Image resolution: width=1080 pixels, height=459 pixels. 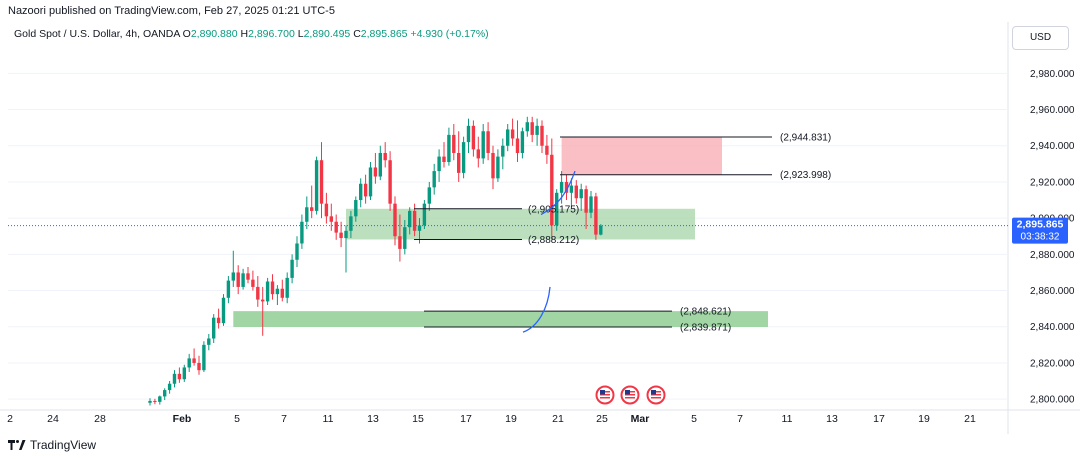 I want to click on x-tick-label: 15, so click(x=418, y=419).